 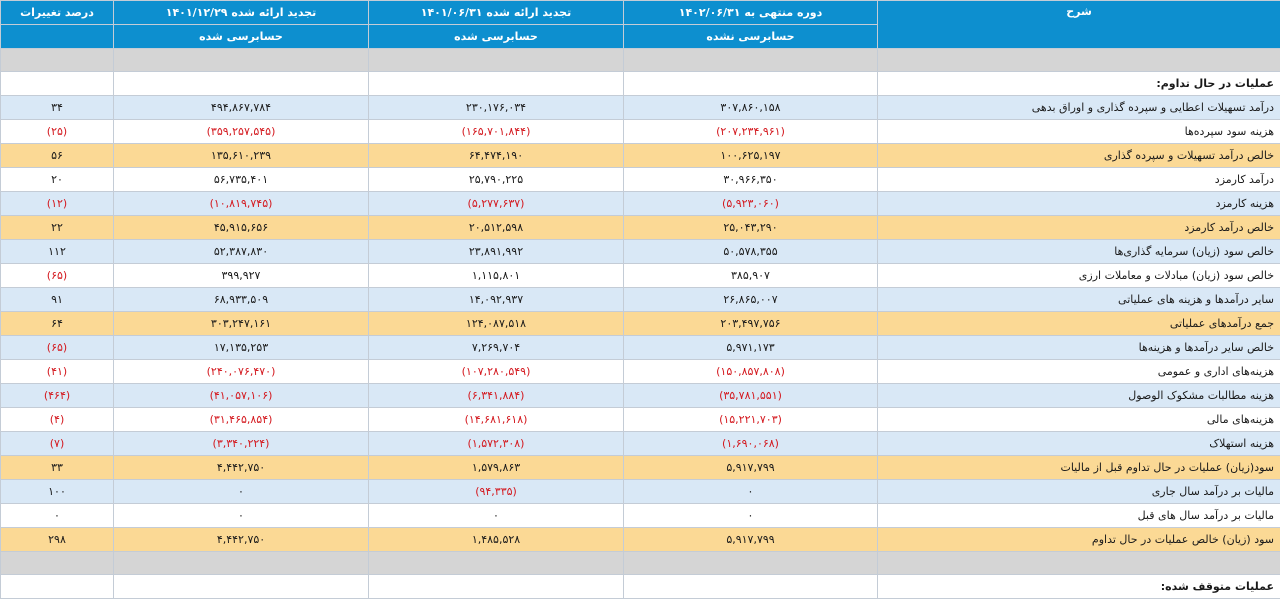 I want to click on row-description: جمع درآمدهای عملیاتی, so click(x=1079, y=324).